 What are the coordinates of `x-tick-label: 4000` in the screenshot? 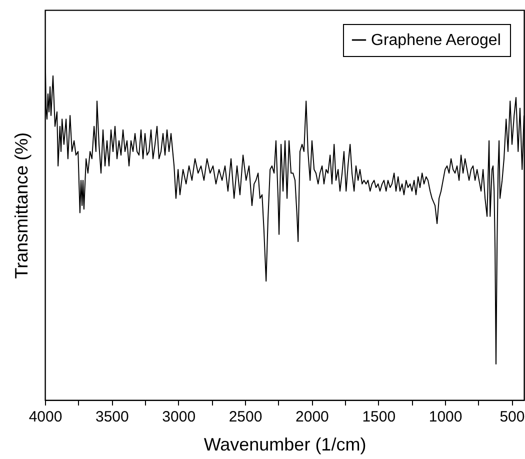 It's located at (45, 417).